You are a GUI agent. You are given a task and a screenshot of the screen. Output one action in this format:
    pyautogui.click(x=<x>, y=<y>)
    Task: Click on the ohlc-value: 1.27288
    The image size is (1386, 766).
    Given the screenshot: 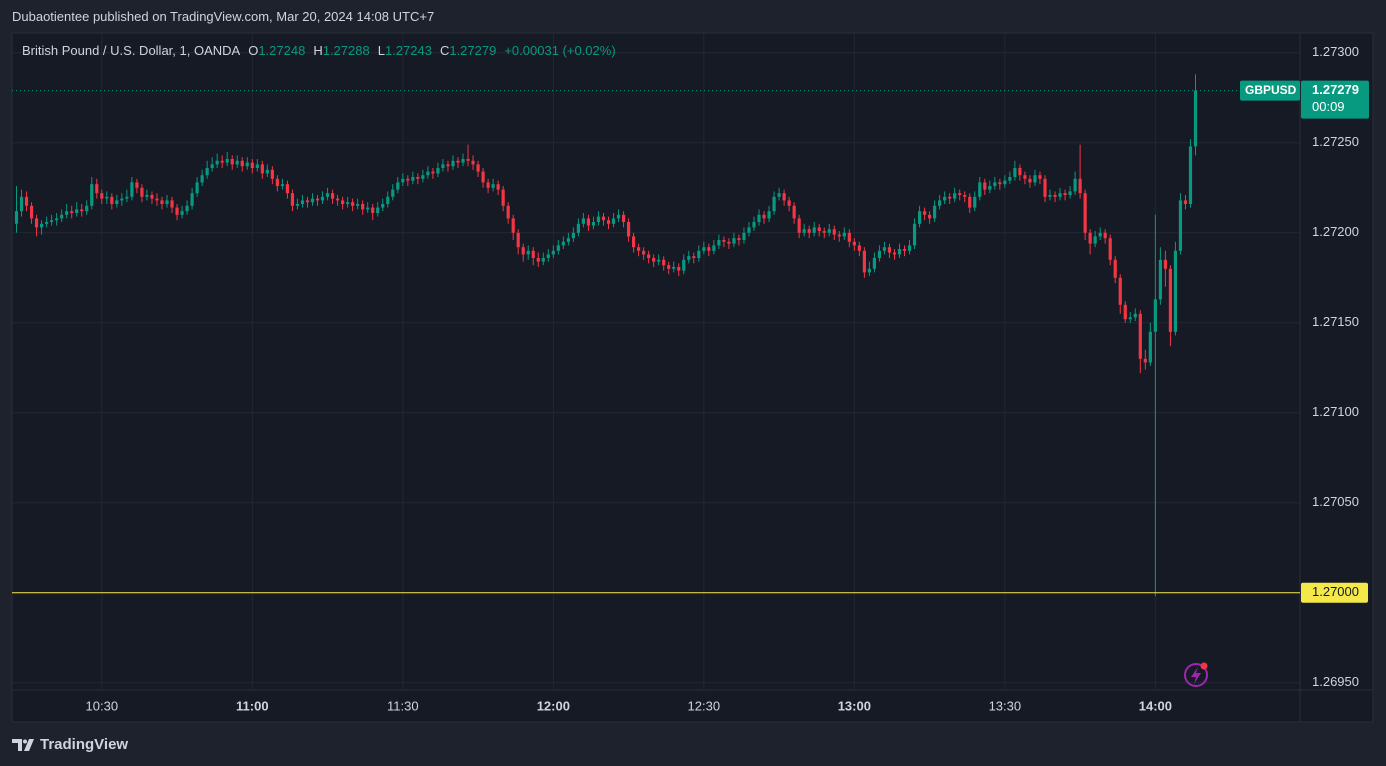 What is the action you would take?
    pyautogui.click(x=346, y=50)
    